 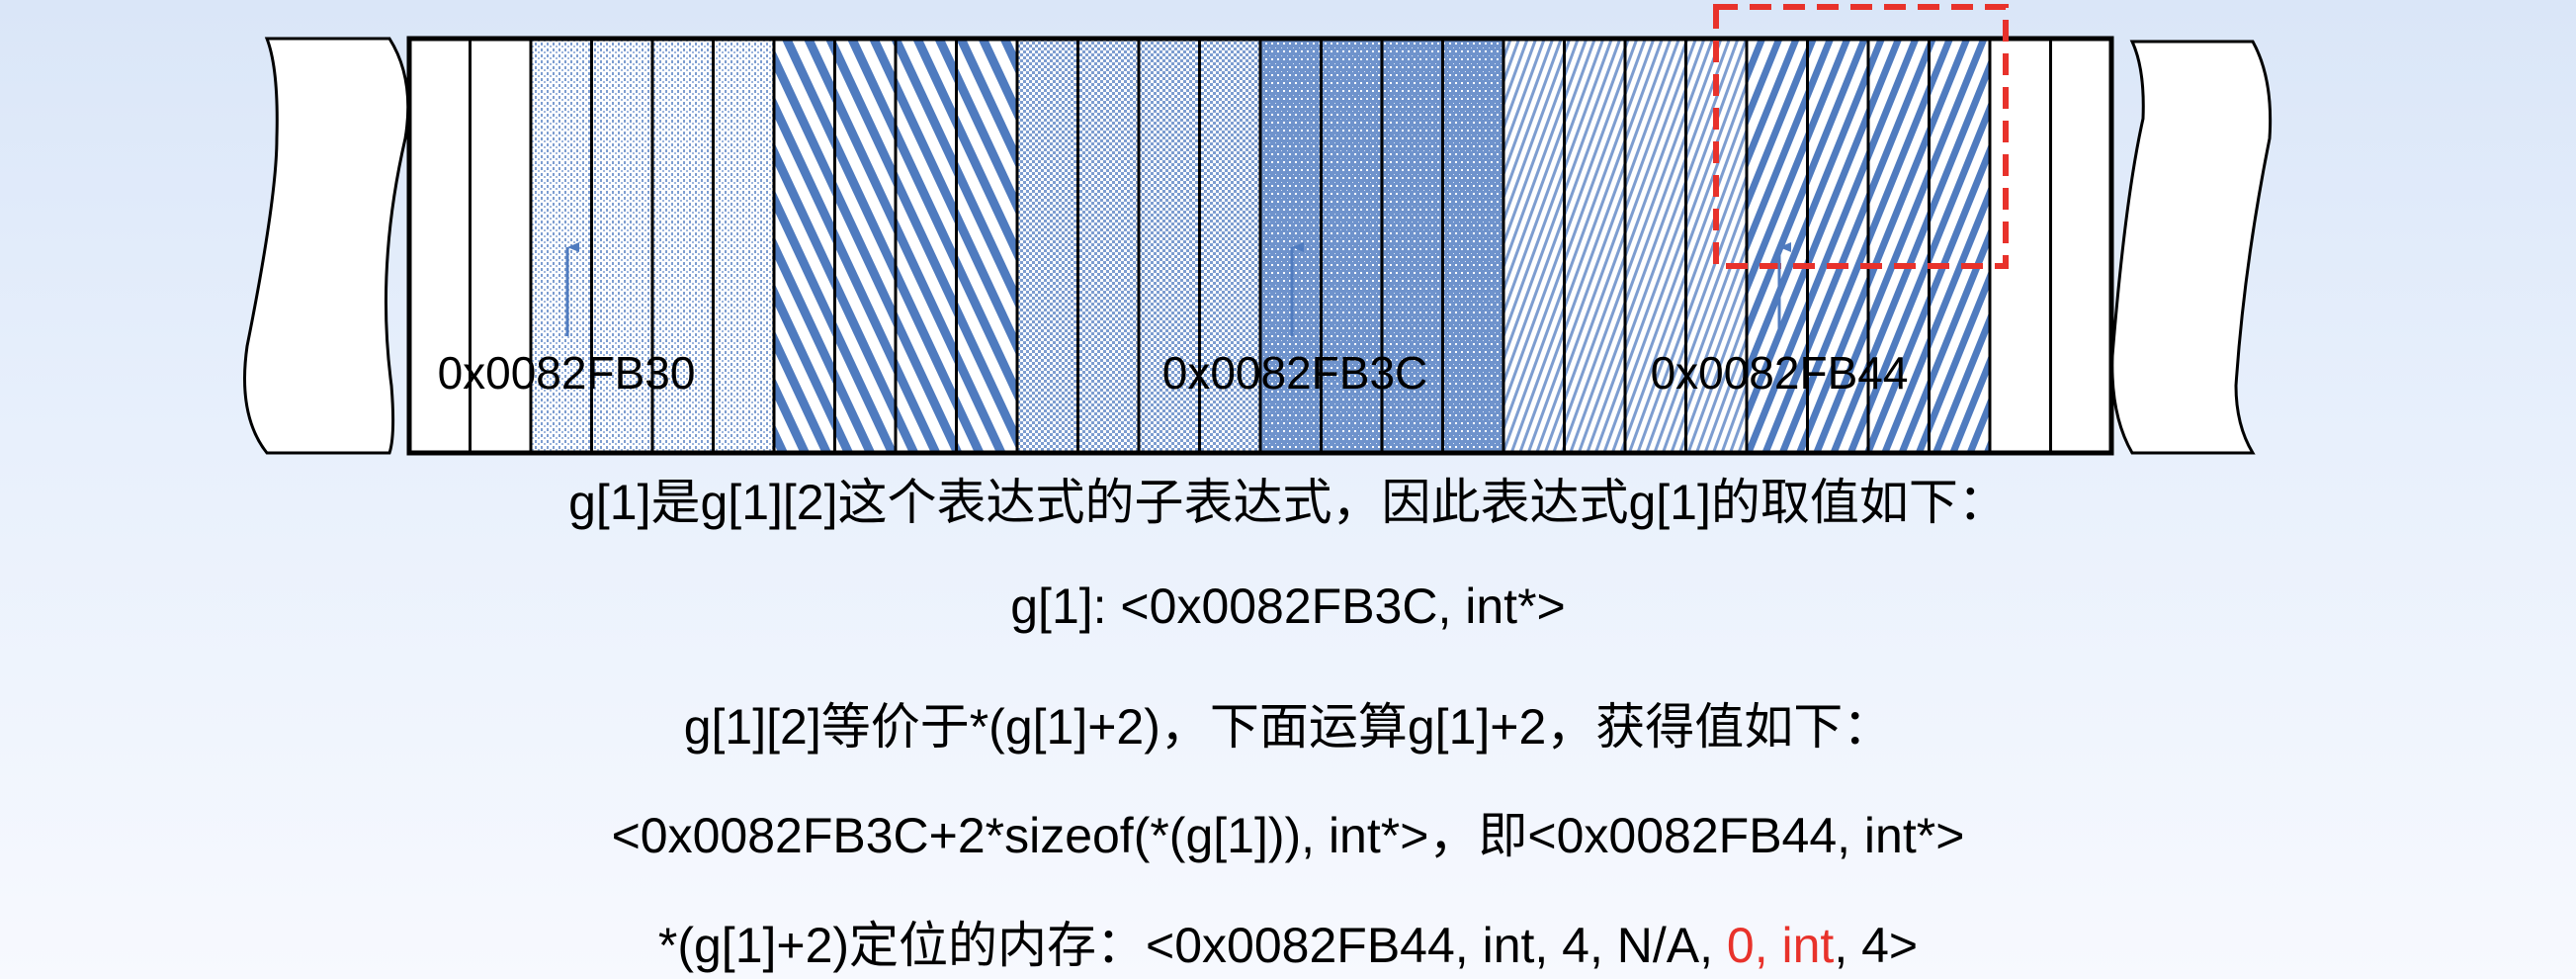 What do you see at coordinates (1876, 946) in the screenshot?
I see `line-5-suffix: , 4>` at bounding box center [1876, 946].